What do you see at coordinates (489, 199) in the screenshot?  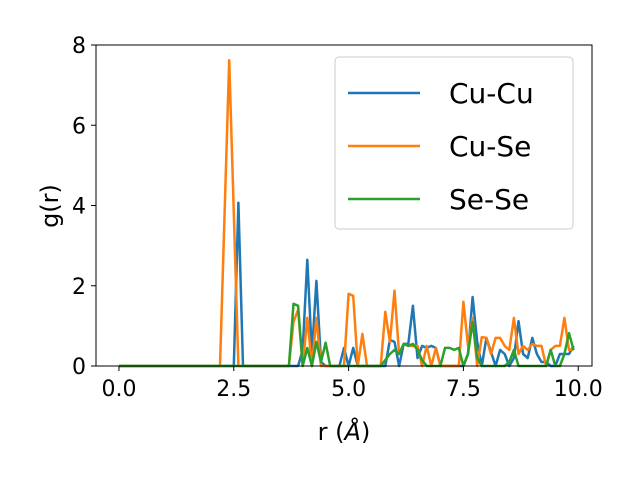 I see `legend-label-se-se: Se-Se` at bounding box center [489, 199].